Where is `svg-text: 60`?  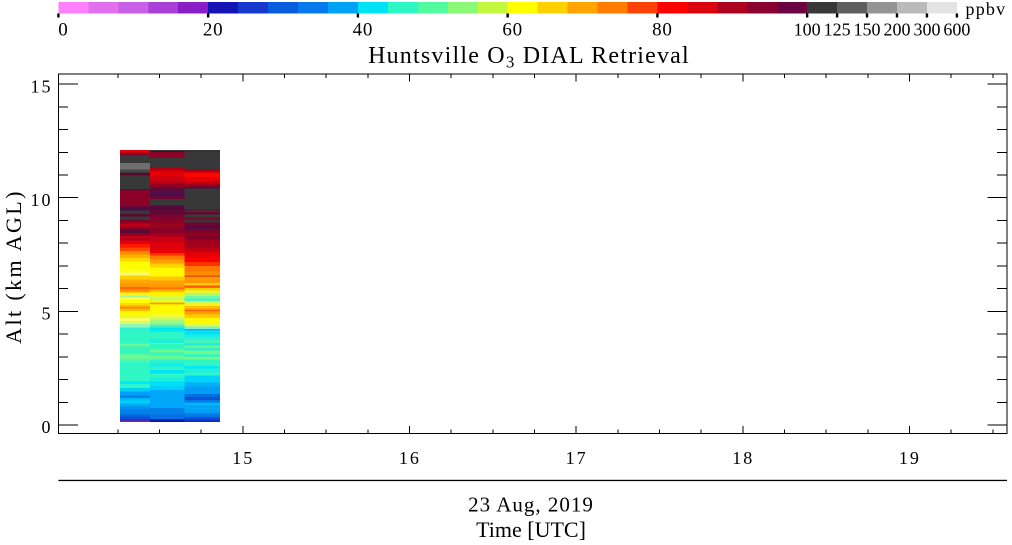 svg-text: 60 is located at coordinates (512, 30).